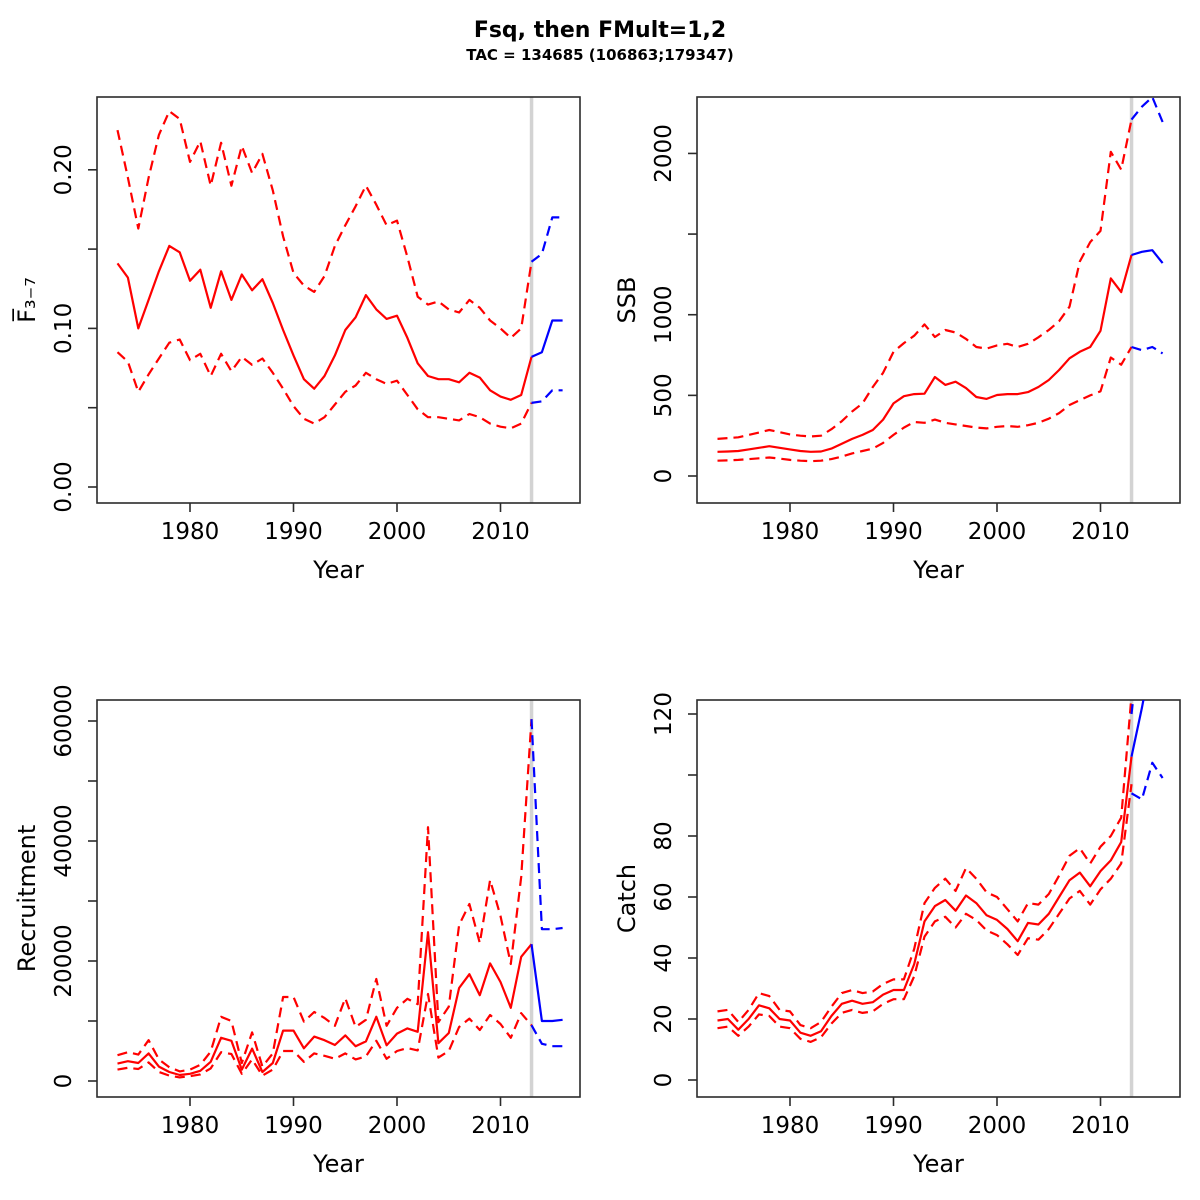 Image resolution: width=1200 pixels, height=1200 pixels. What do you see at coordinates (64, 840) in the screenshot?
I see `y-tick-label: 40000` at bounding box center [64, 840].